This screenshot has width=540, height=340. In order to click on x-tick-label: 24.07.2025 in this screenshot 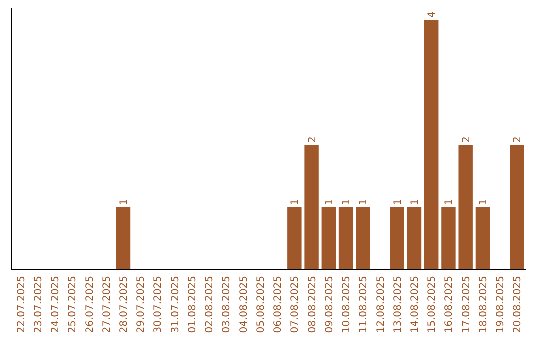, I will do `click(56, 305)`.